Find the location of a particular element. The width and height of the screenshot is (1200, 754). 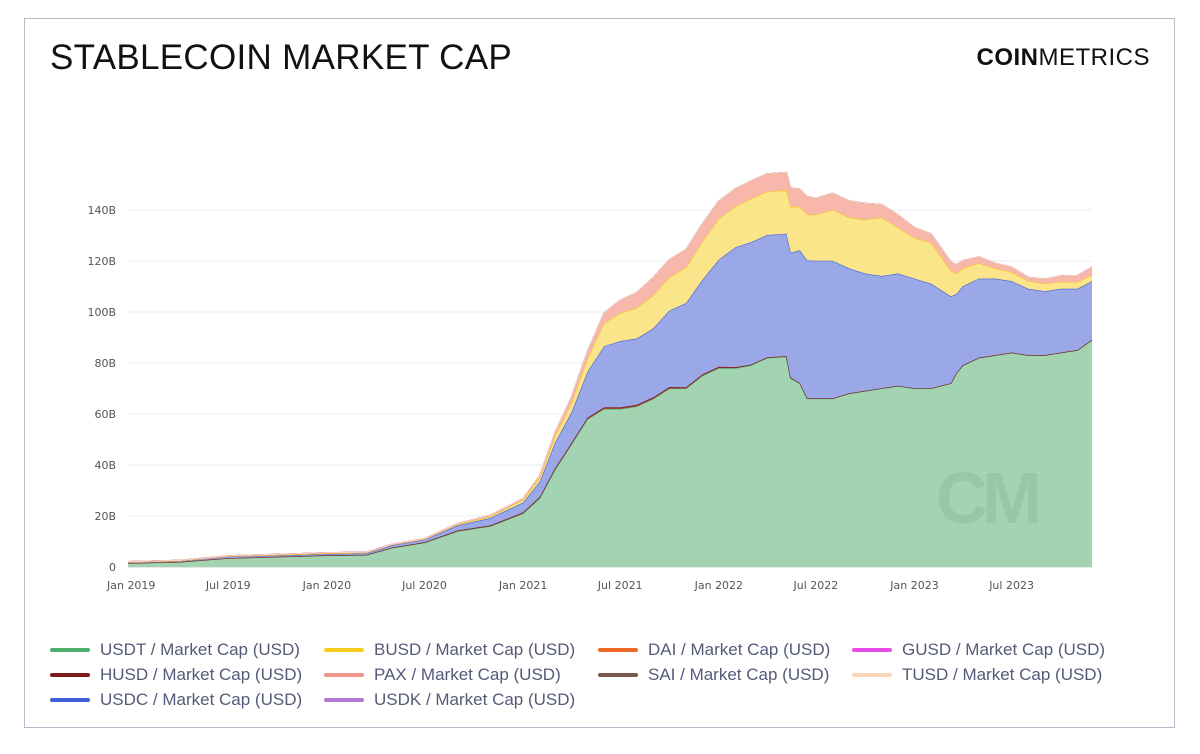

legend-item-tusd: TUSD / Market Cap (USD) is located at coordinates (977, 675).